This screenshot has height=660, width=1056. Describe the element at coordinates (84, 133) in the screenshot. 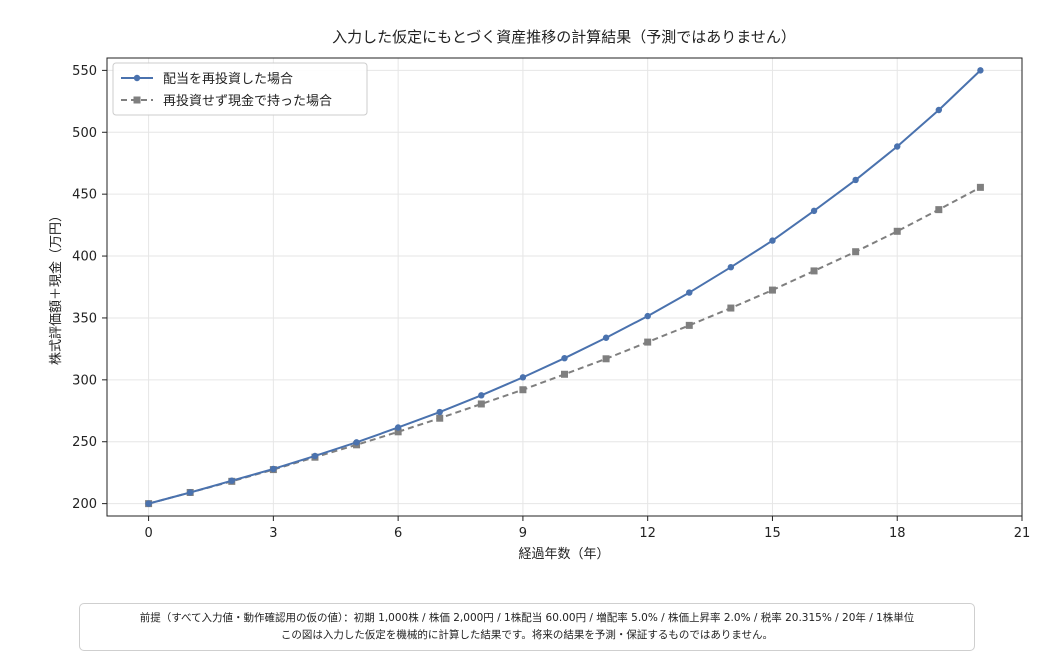

I see `y-tick-label: 500` at that location.